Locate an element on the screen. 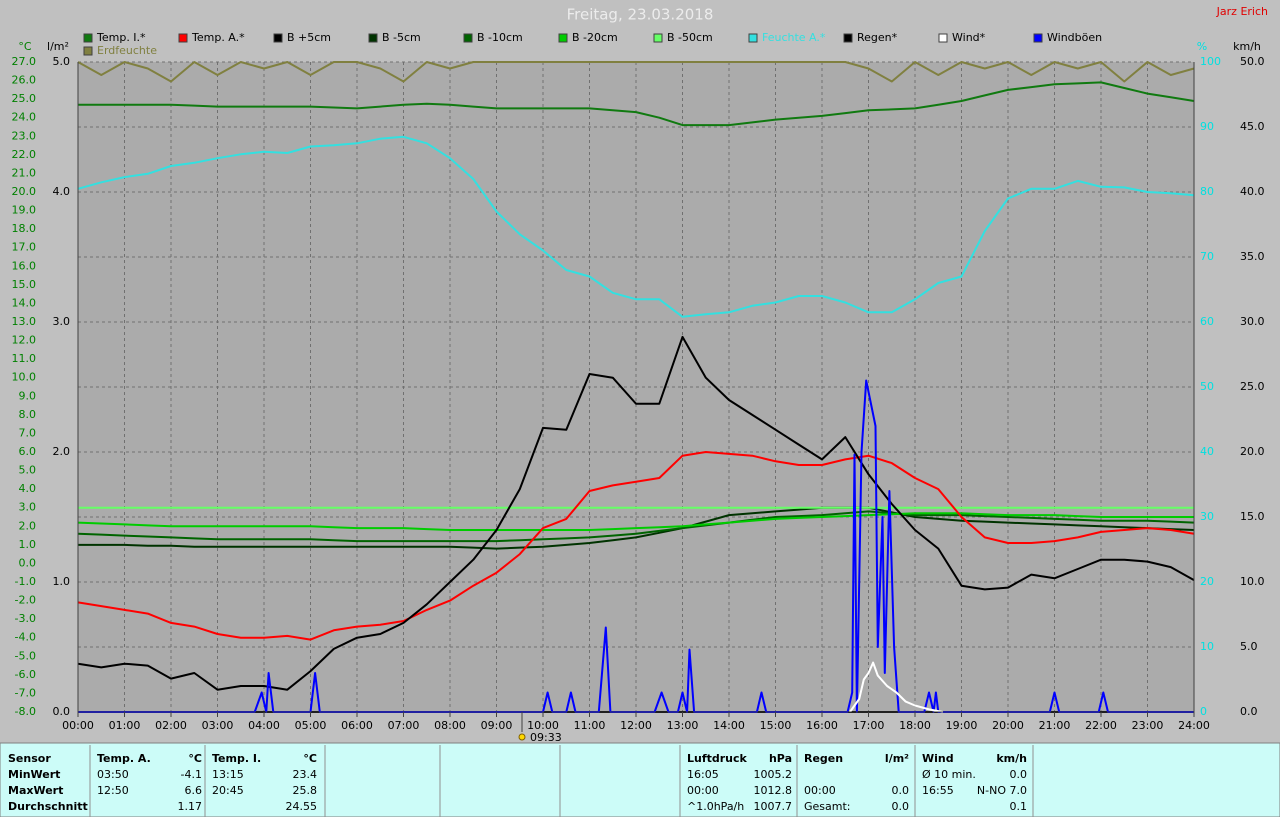 This screenshot has height=817, width=1280. column-unit: °C is located at coordinates (195, 758).